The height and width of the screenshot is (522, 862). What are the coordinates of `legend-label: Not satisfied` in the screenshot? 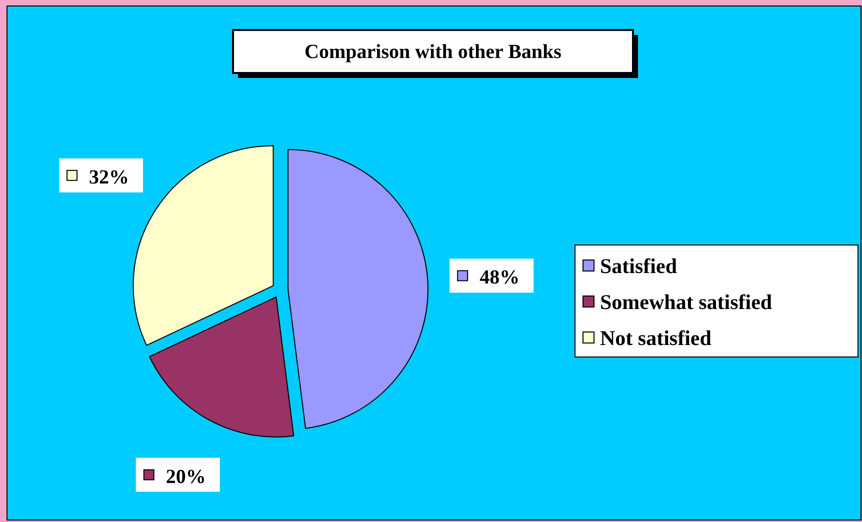 It's located at (656, 338).